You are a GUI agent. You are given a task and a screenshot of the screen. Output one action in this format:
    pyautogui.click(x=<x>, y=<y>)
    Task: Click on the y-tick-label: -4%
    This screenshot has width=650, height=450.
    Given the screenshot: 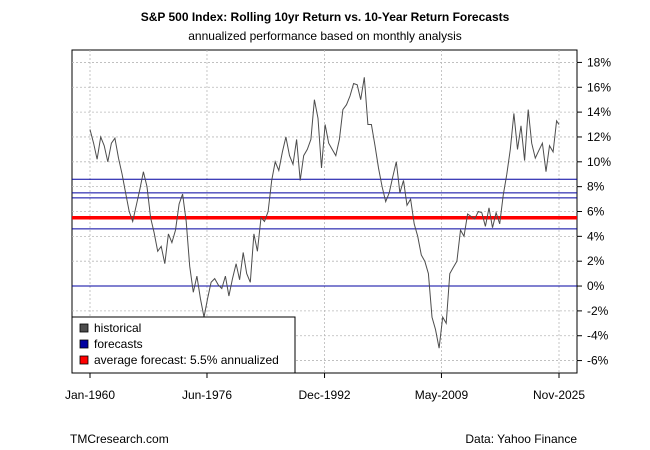 What is the action you would take?
    pyautogui.click(x=598, y=336)
    